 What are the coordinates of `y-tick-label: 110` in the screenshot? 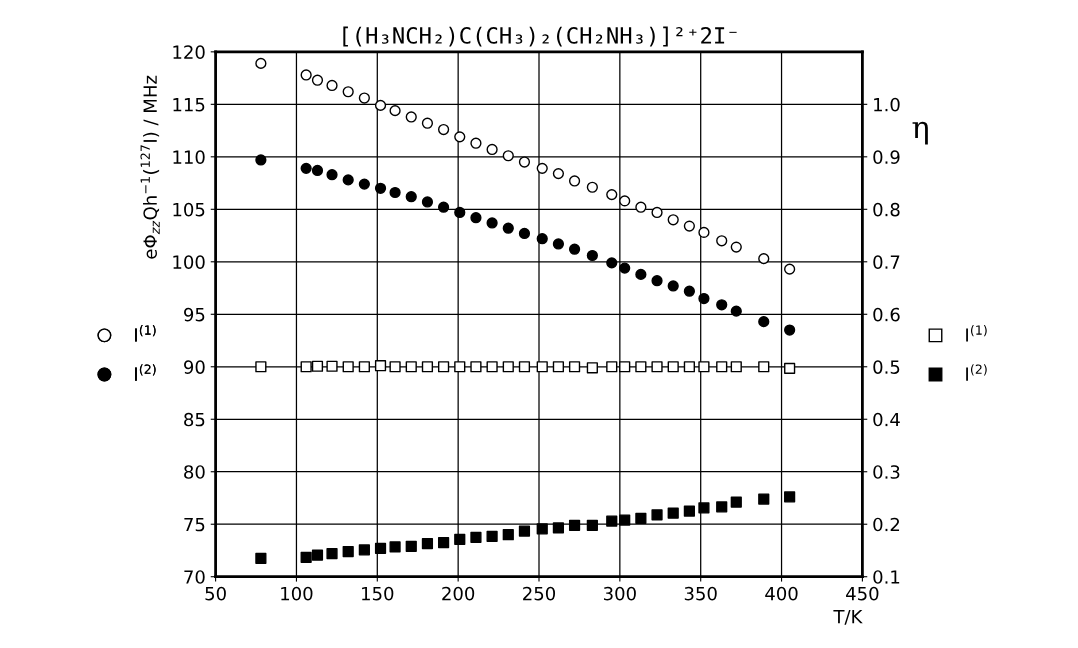 It's located at (189, 157).